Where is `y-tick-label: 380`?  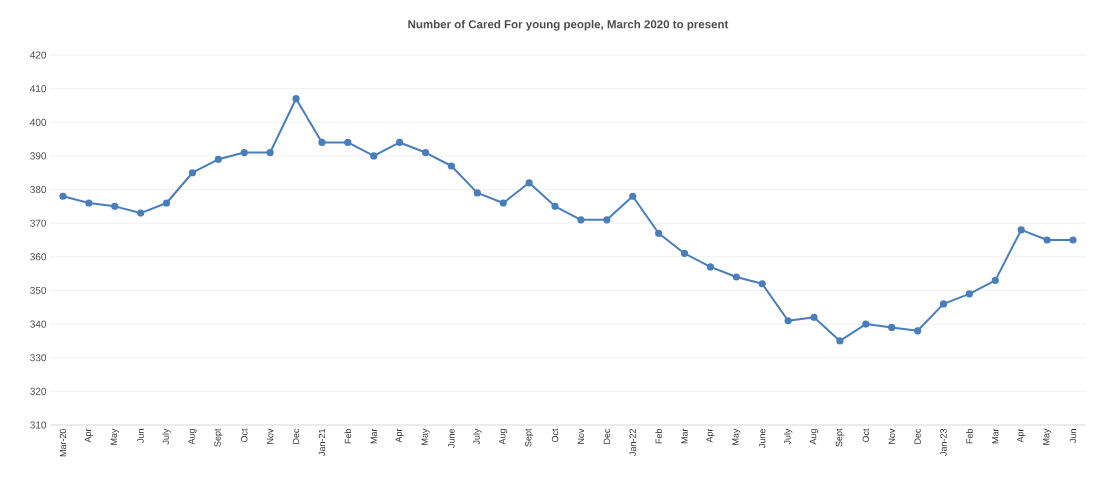 y-tick-label: 380 is located at coordinates (38, 190).